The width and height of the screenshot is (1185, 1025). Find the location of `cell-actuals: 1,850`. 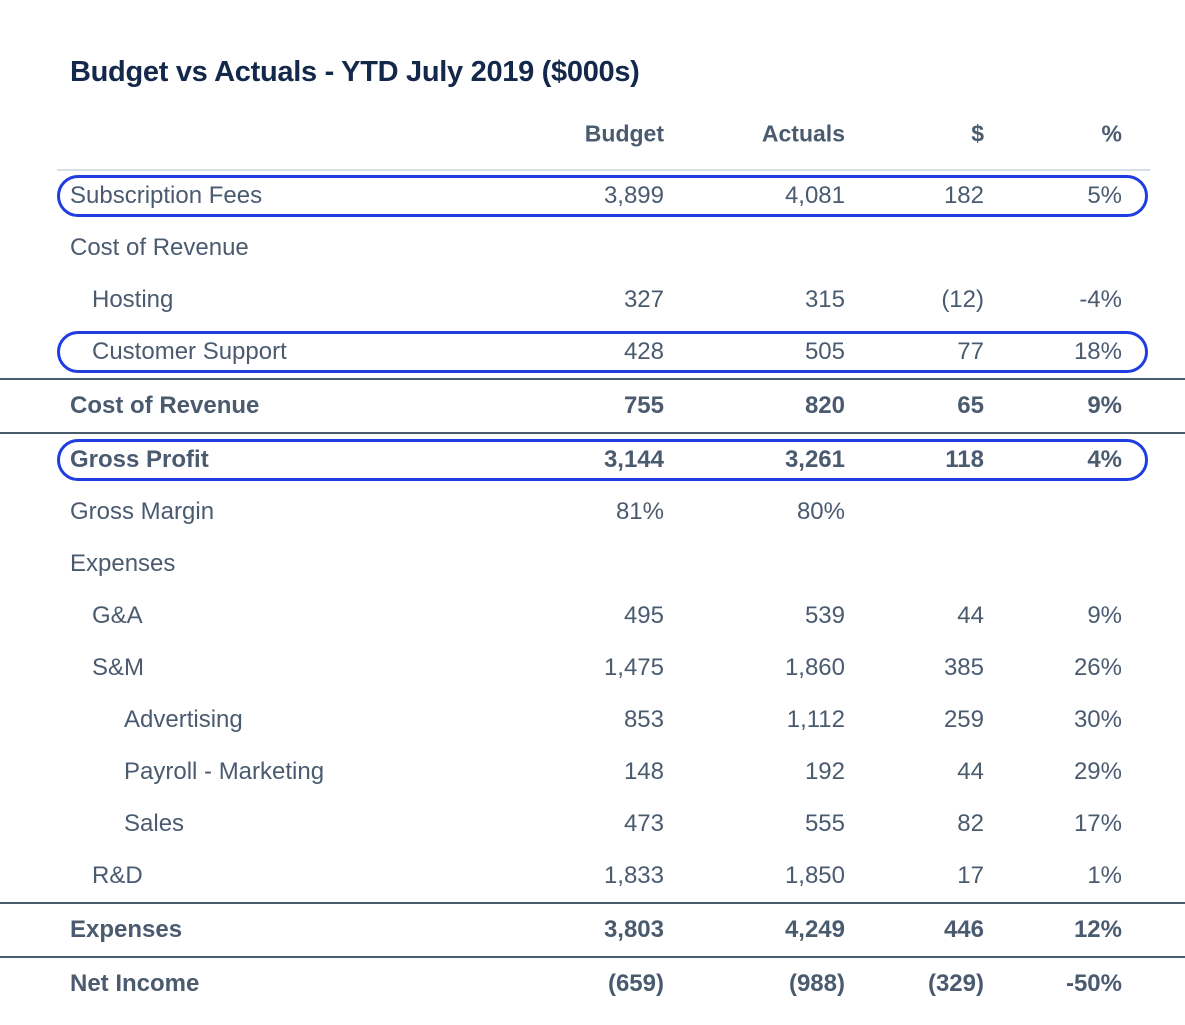

cell-actuals: 1,850 is located at coordinates (814, 875).